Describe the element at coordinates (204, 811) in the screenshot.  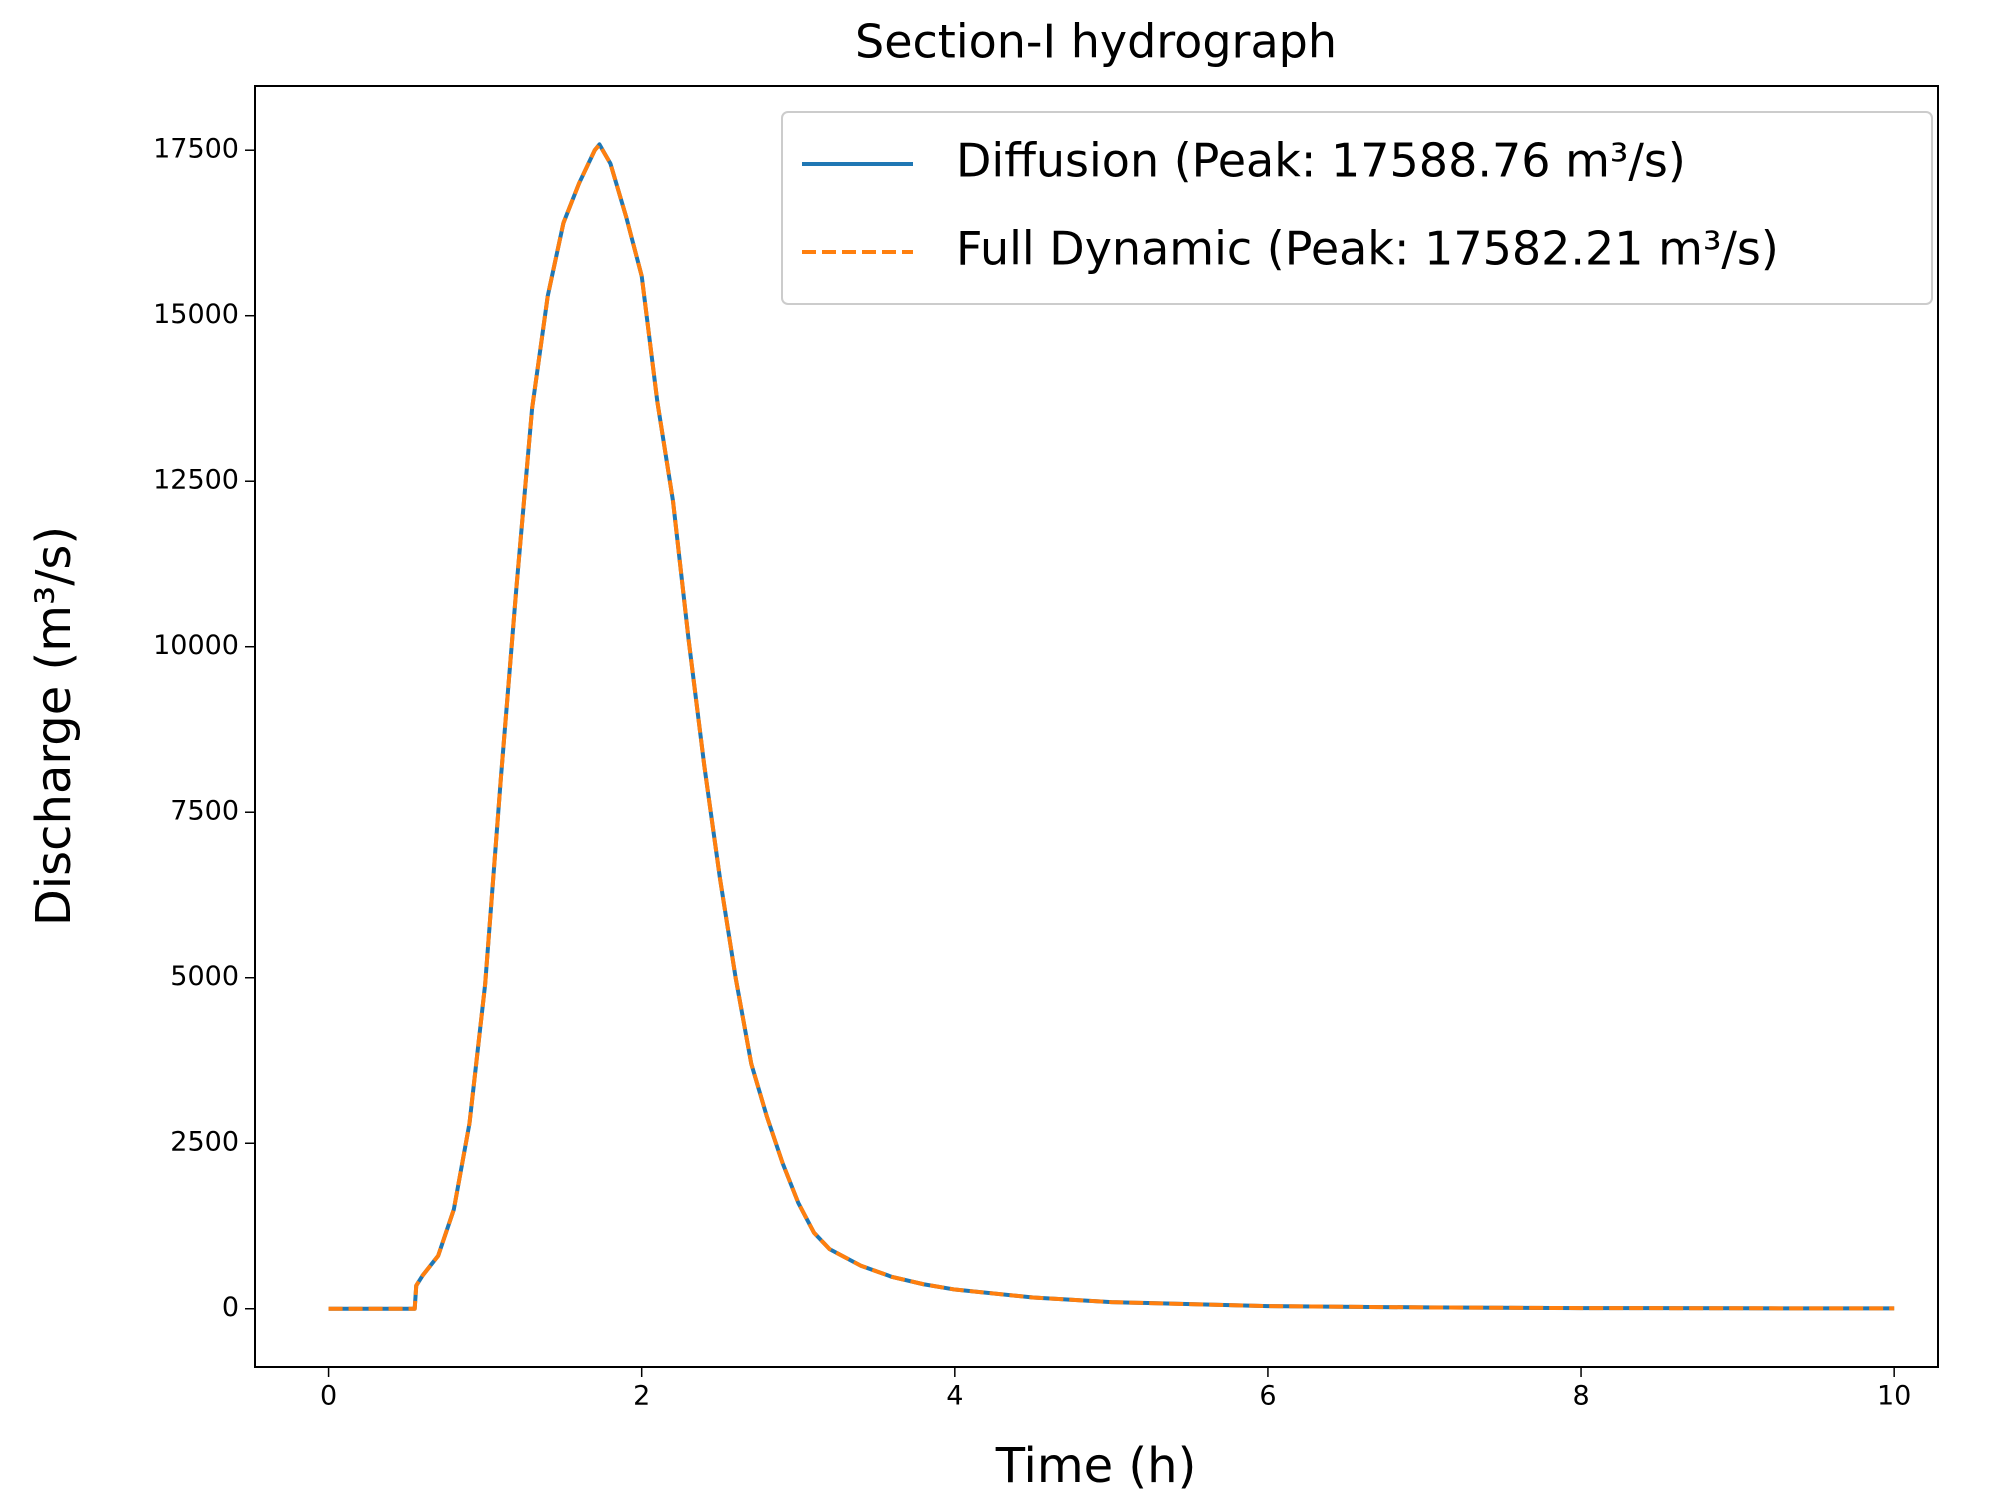
I see `y-tick-label: 7500` at that location.